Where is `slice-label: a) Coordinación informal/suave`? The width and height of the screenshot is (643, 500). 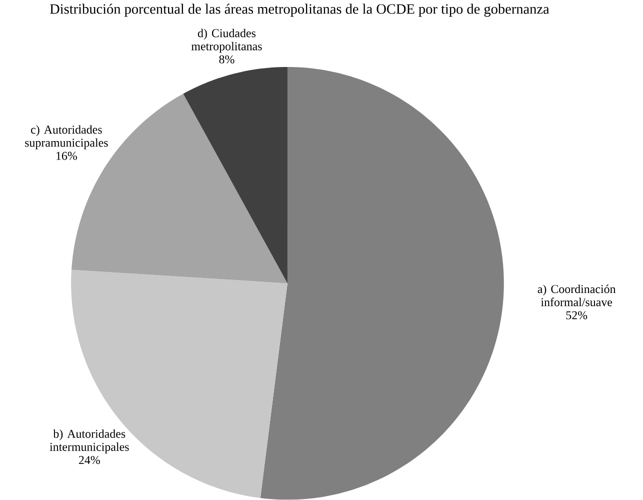 slice-label: a) Coordinación informal/suave is located at coordinates (577, 295).